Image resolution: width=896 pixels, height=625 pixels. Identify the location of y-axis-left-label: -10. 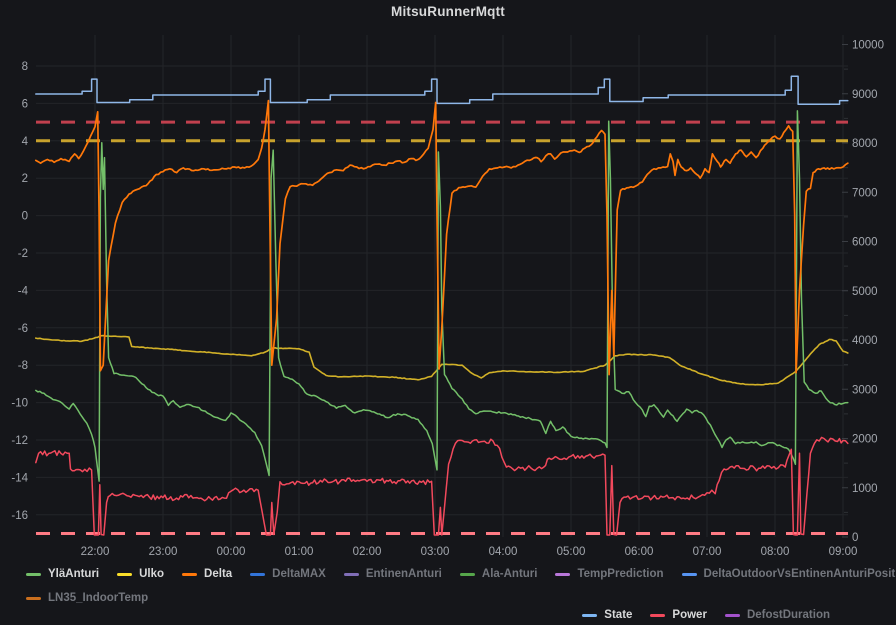
(19, 404).